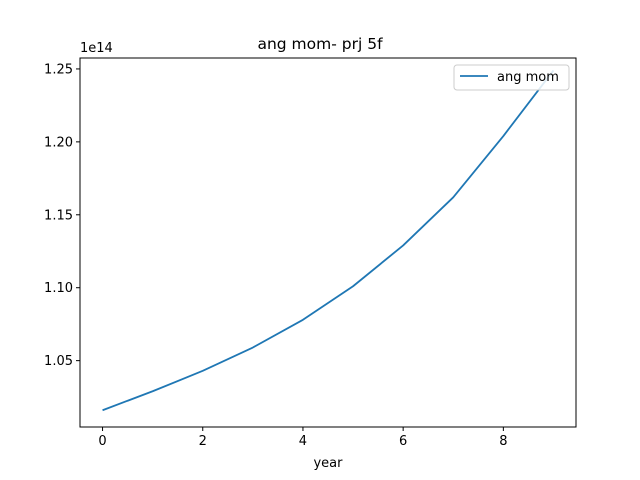 The image size is (640, 480). I want to click on x-axis-ticks: 0 2 4 6 8, so click(302, 438).